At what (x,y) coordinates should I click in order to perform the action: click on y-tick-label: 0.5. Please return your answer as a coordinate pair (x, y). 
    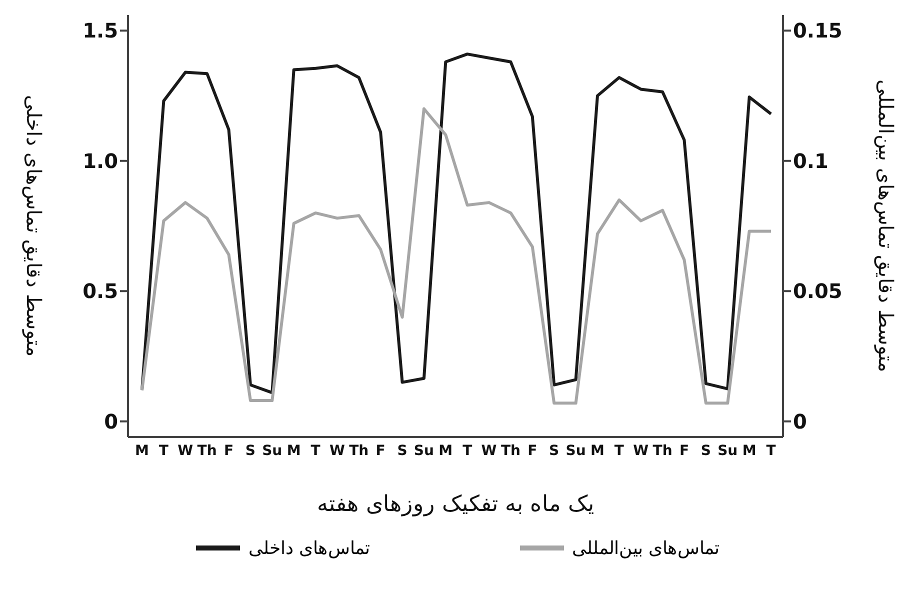
    Looking at the image, I should click on (100, 291).